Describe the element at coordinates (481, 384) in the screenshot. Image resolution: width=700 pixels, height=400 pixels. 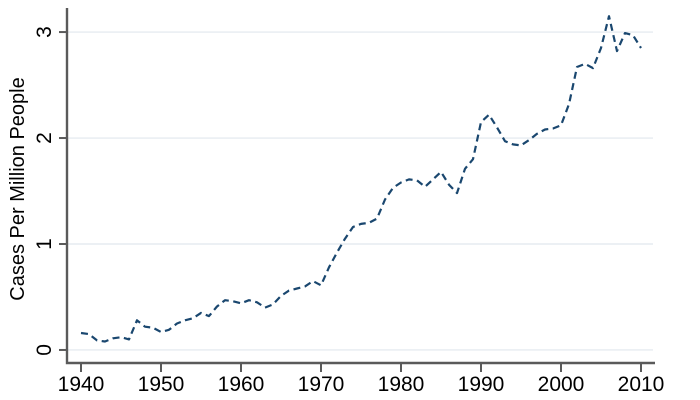
I see `x-tick-label: 1990` at that location.